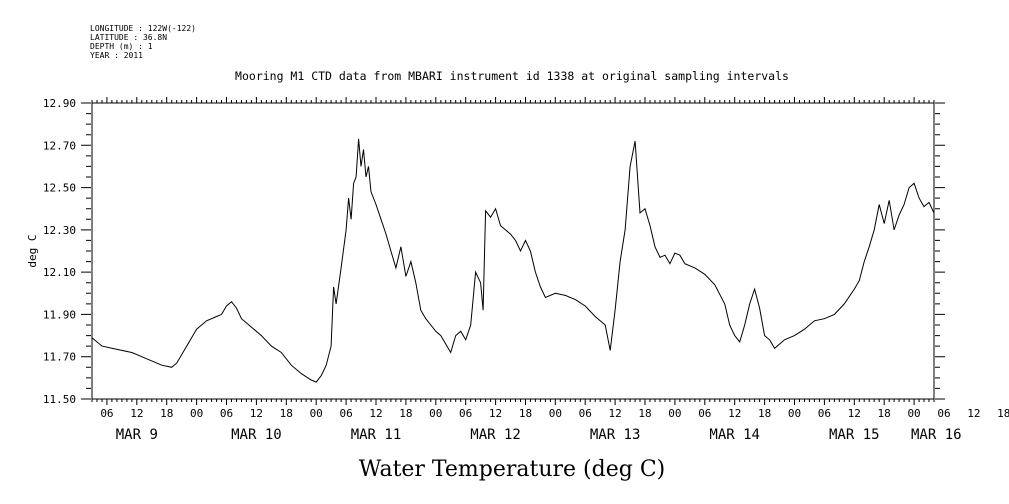 The width and height of the screenshot is (1009, 504). I want to click on x-day-label: MAR 14, so click(734, 435).